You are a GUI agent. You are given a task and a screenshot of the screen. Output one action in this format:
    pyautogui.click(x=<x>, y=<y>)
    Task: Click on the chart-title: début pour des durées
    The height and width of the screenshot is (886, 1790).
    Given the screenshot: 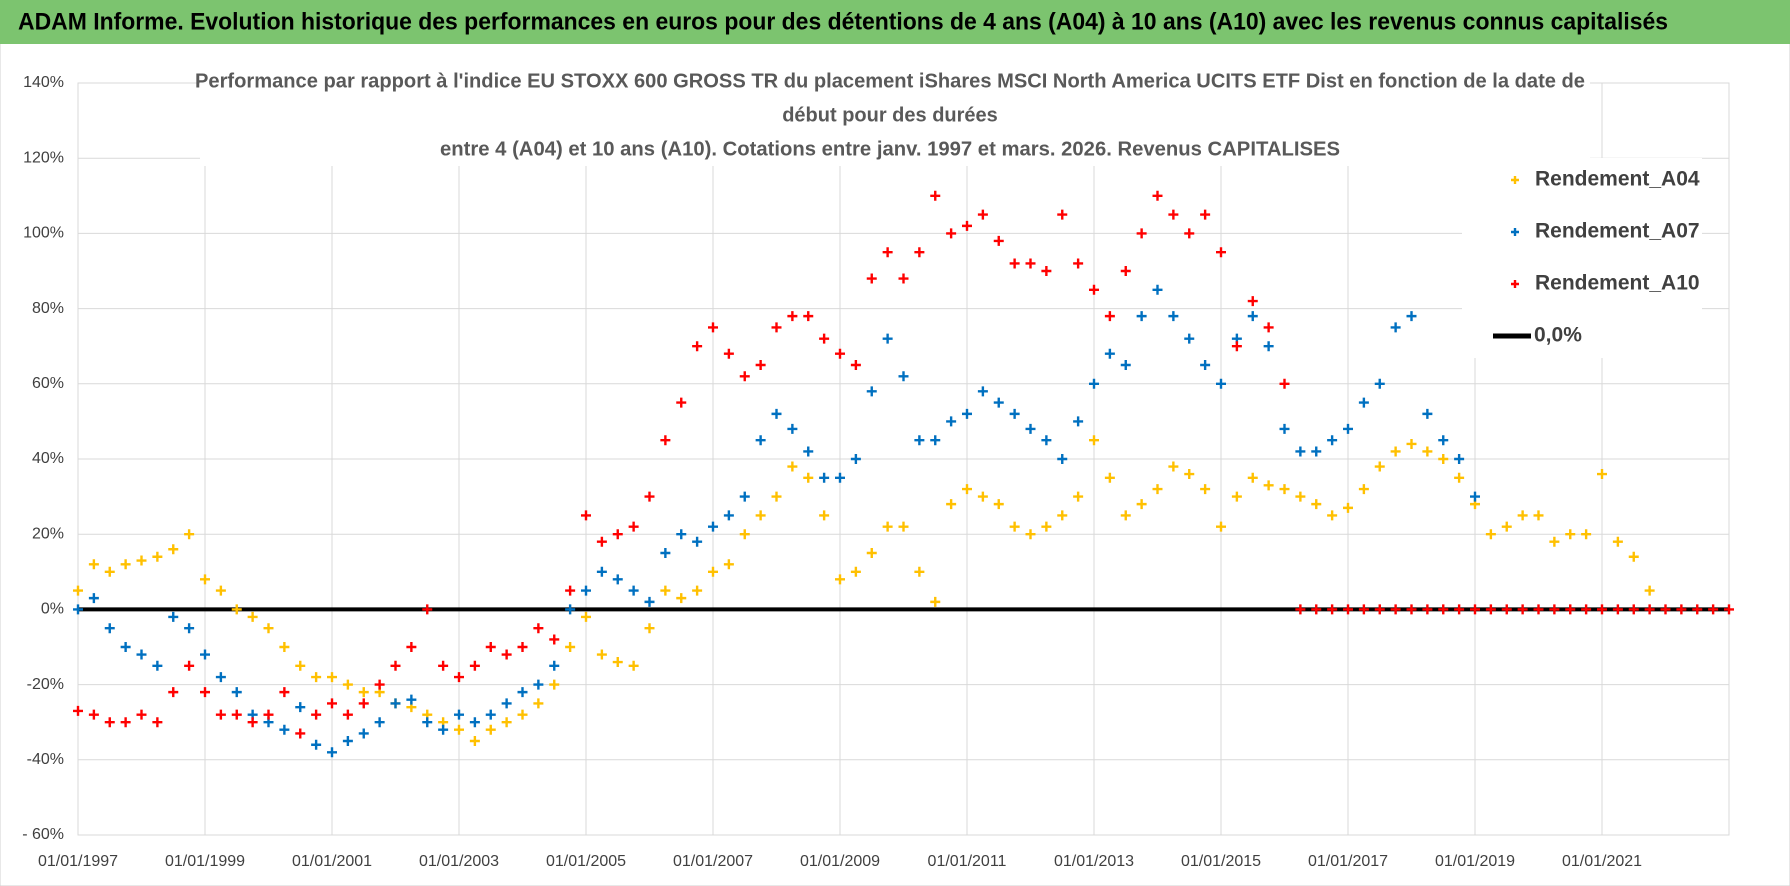 What is the action you would take?
    pyautogui.click(x=890, y=115)
    